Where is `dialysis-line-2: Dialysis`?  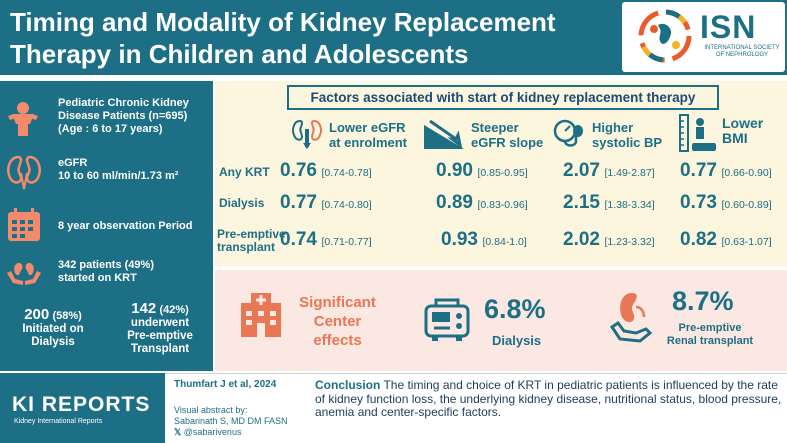
dialysis-line-2: Dialysis is located at coordinates (53, 342).